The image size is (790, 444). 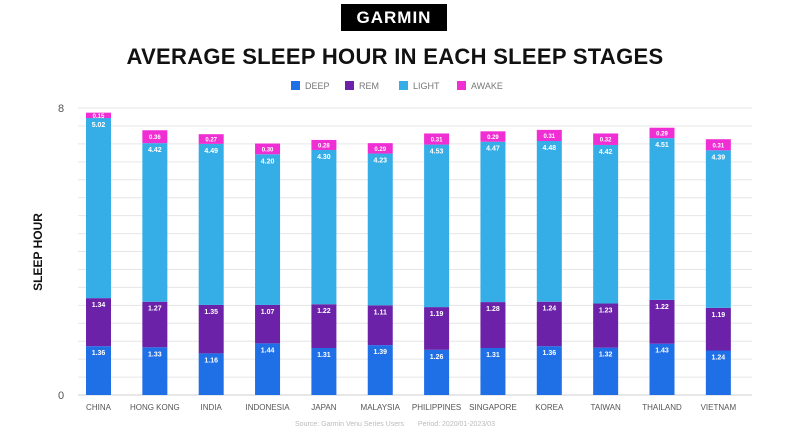 I want to click on data-label: 4.20, so click(x=268, y=161).